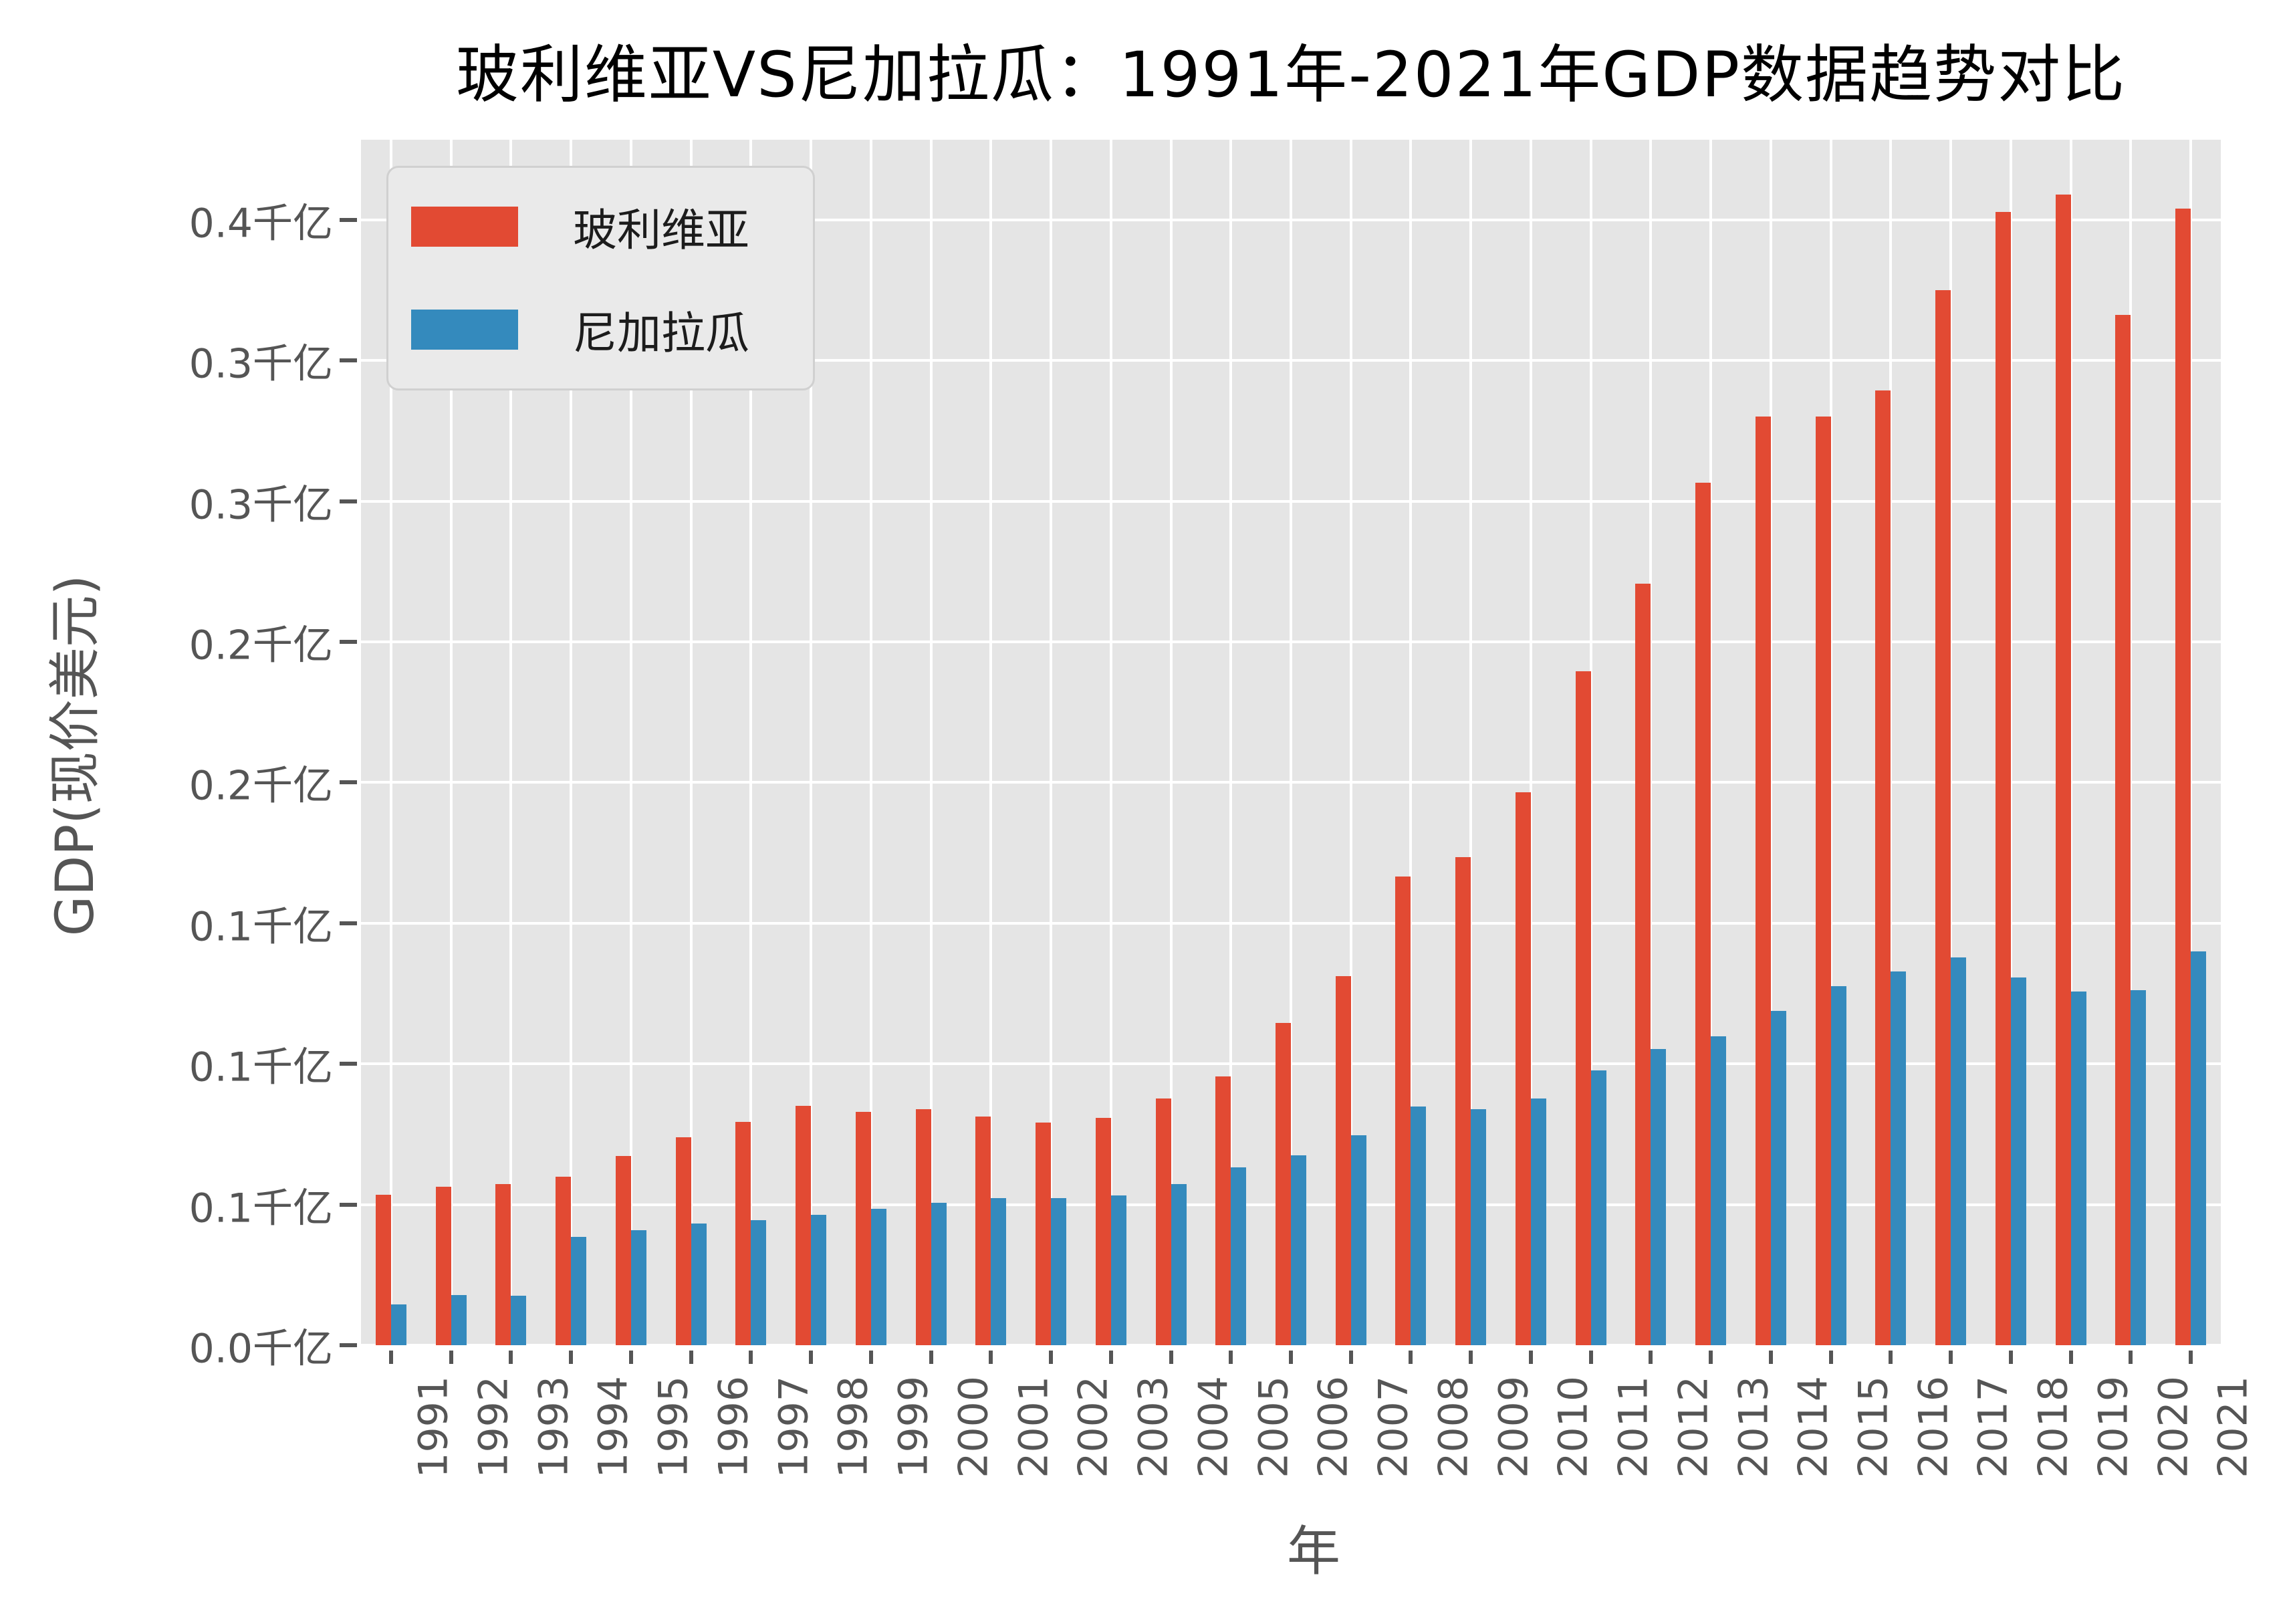  Describe the element at coordinates (1959, 1151) in the screenshot. I see `bar-nicaragua-2017` at that location.